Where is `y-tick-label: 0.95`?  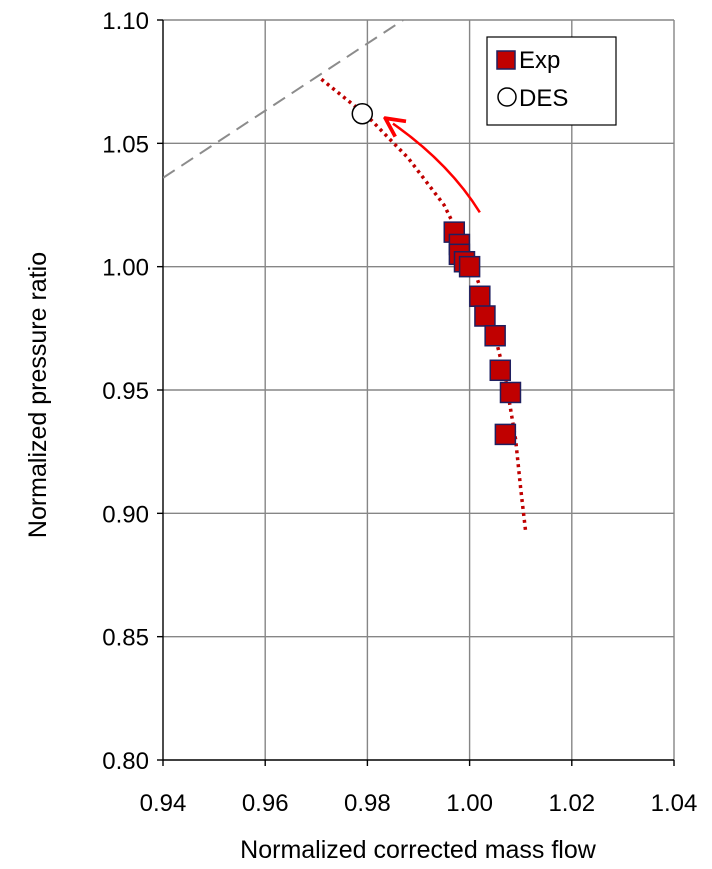 y-tick-label: 0.95 is located at coordinates (125, 391).